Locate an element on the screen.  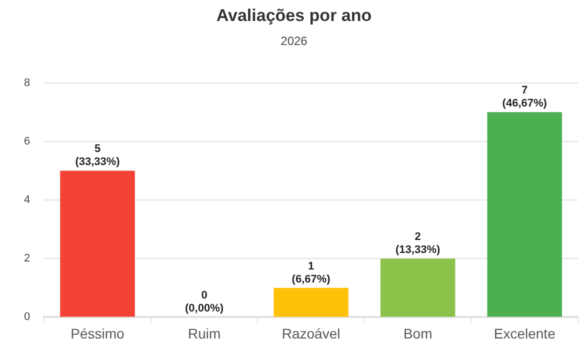
y-tick-label: 6 is located at coordinates (27, 141).